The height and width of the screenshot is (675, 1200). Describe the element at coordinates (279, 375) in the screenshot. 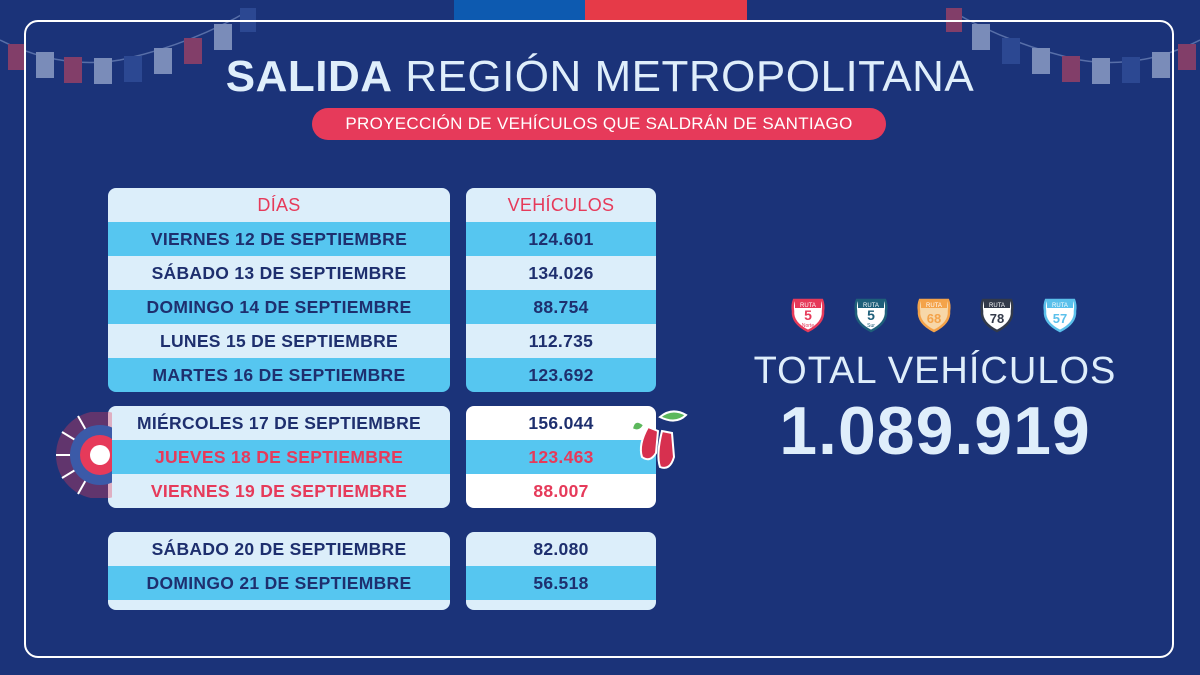

I see `day-cell: MARTES 16 DE SEPTIEMBRE` at that location.